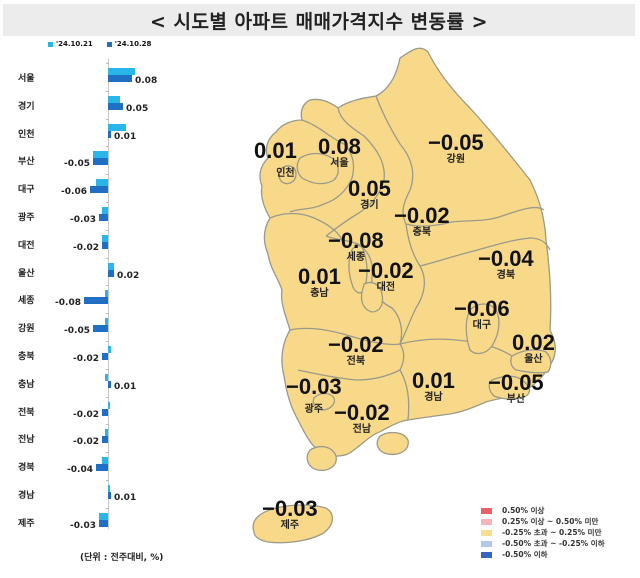 The height and width of the screenshot is (578, 640). I want to click on region-daejeon: −0.02 대전, so click(386, 277).